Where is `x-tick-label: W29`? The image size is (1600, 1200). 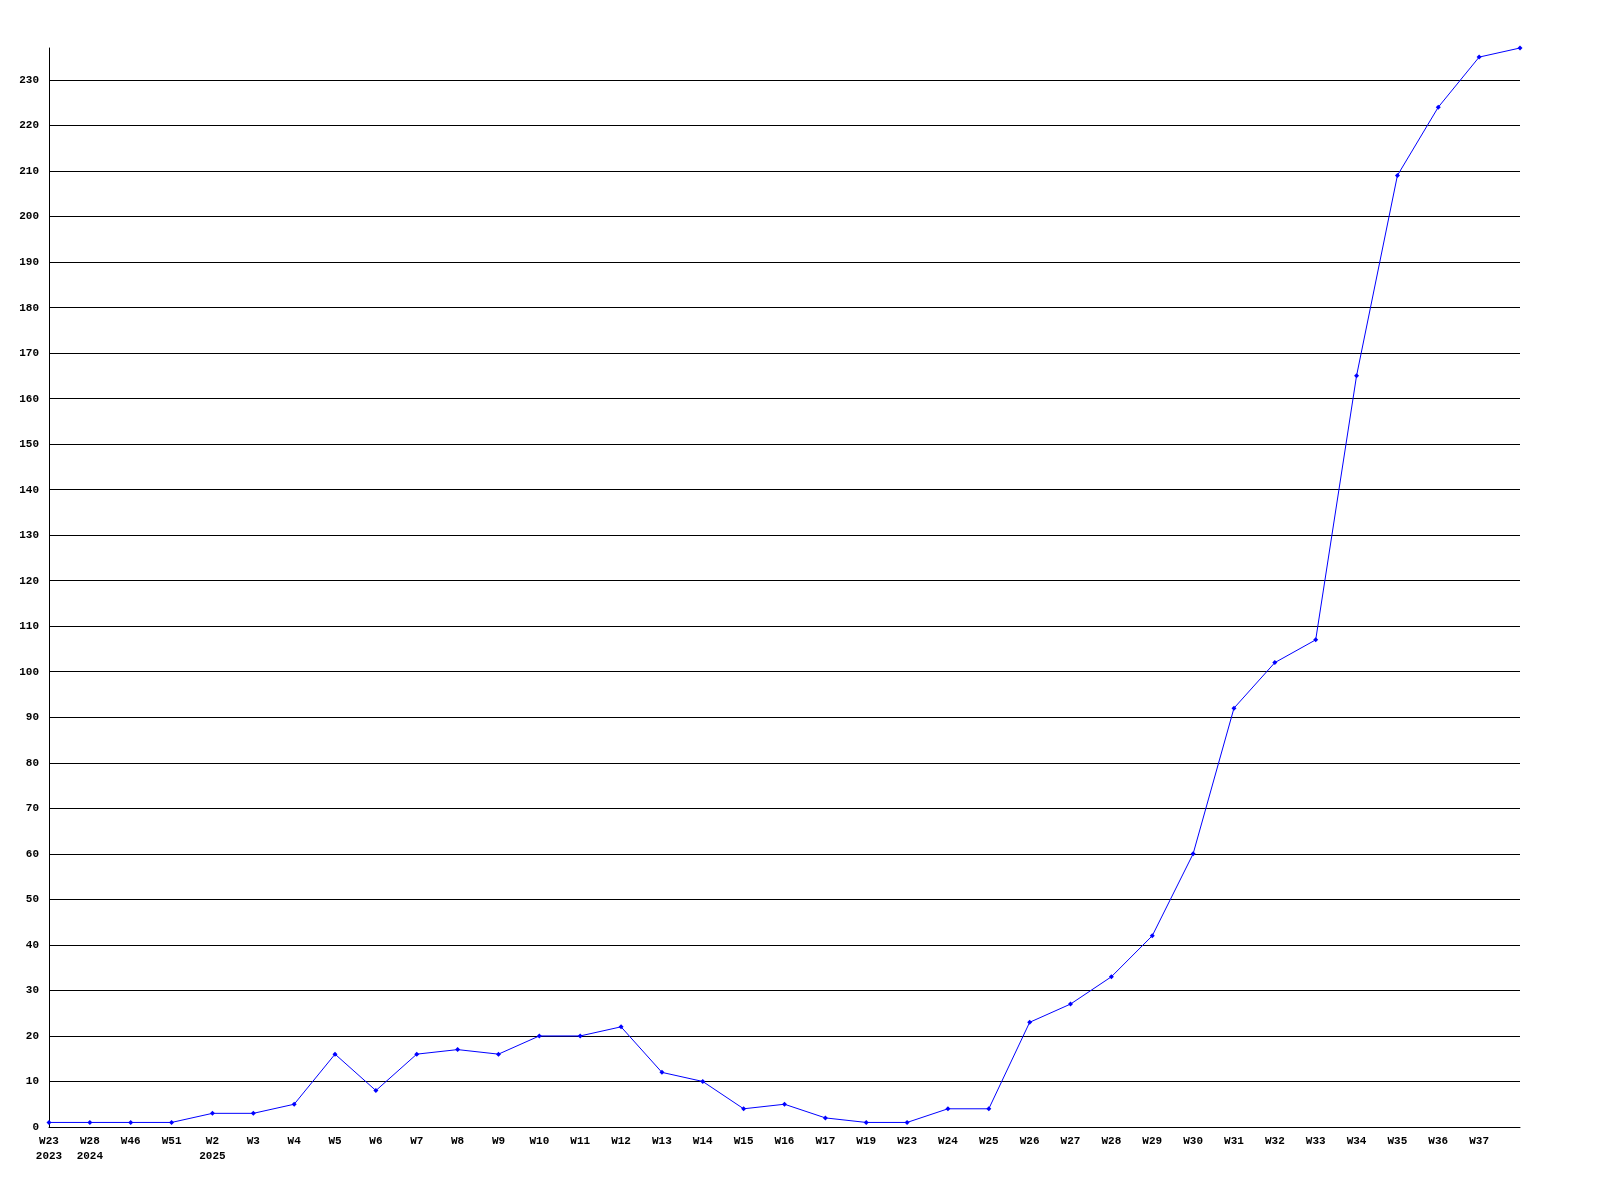 x-tick-label: W29 is located at coordinates (1152, 1140).